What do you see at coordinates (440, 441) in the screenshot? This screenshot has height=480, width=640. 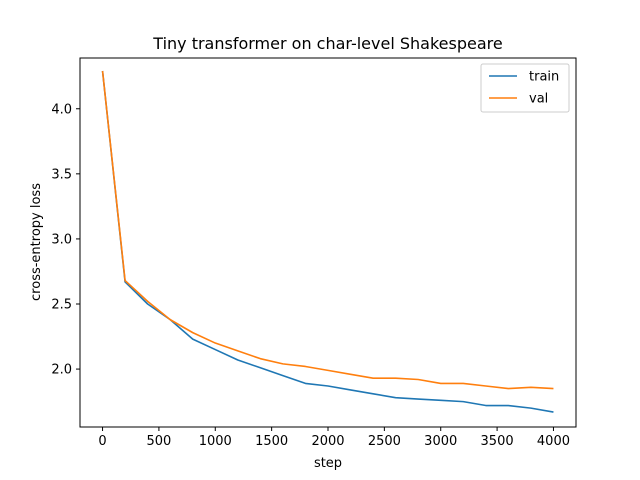 I see `x-tick-label: 3000` at bounding box center [440, 441].